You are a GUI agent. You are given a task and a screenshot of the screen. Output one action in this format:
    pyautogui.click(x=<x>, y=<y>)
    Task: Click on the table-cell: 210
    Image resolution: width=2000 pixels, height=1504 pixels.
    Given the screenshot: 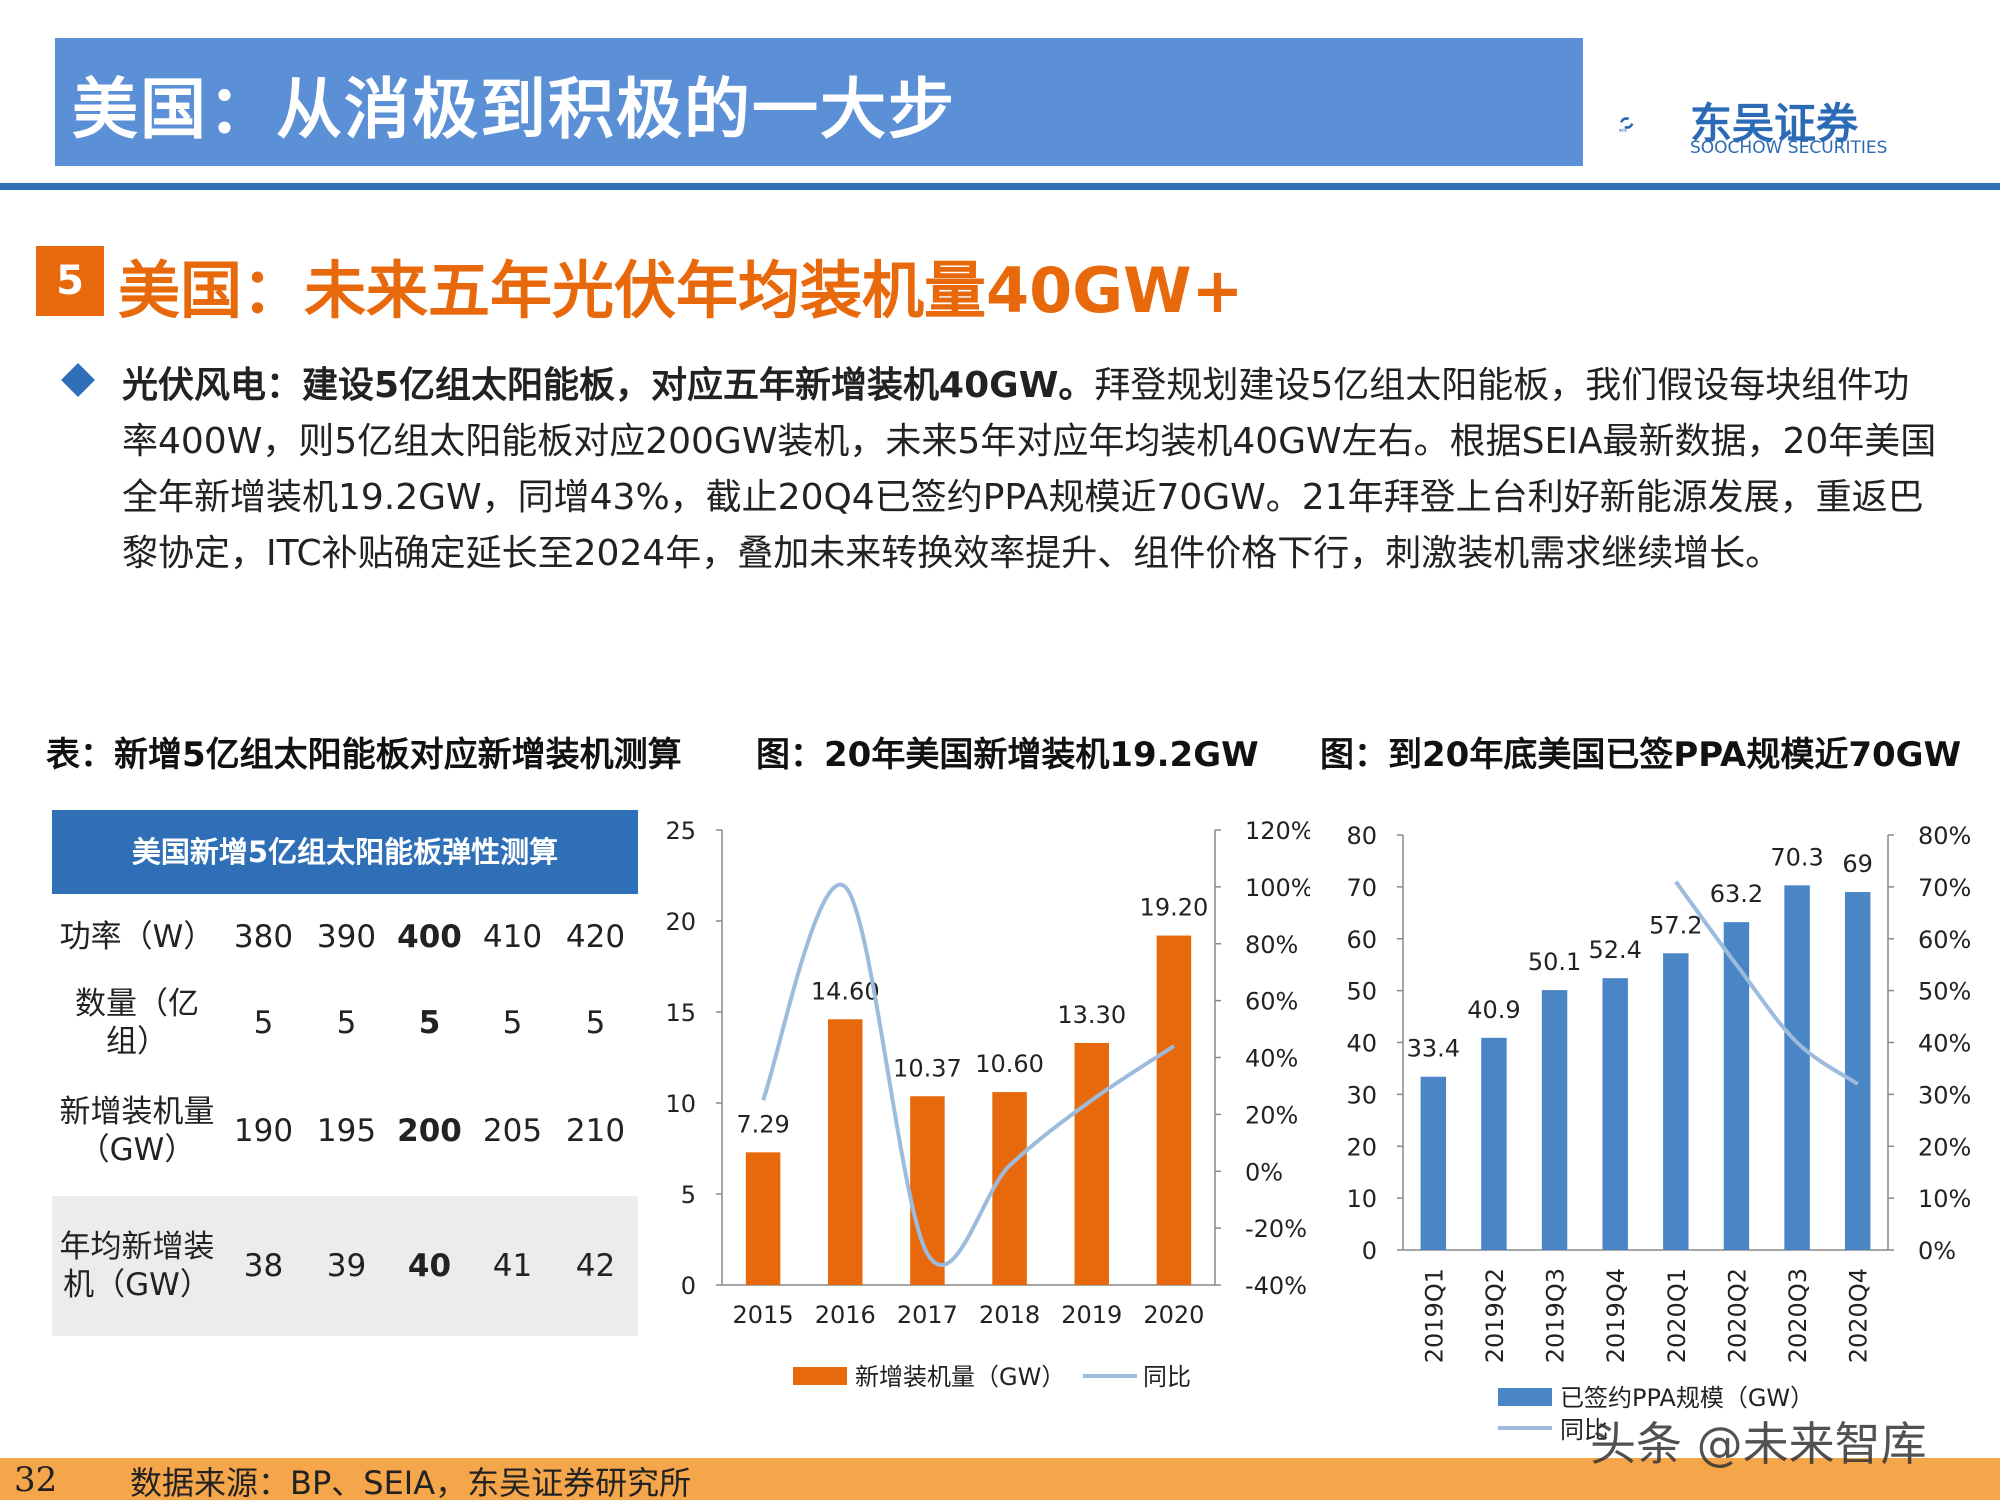 What is the action you would take?
    pyautogui.click(x=595, y=1131)
    